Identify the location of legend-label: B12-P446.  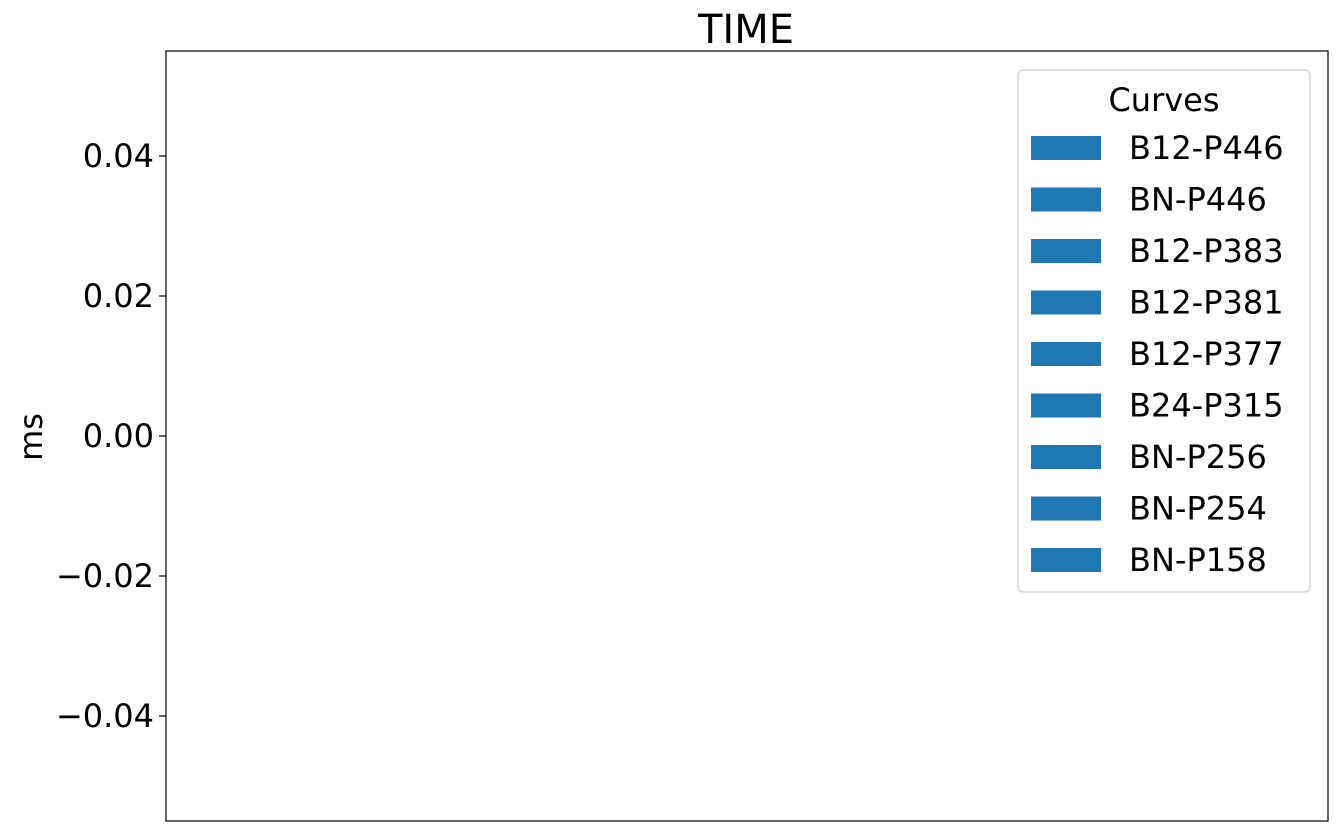
(1206, 148).